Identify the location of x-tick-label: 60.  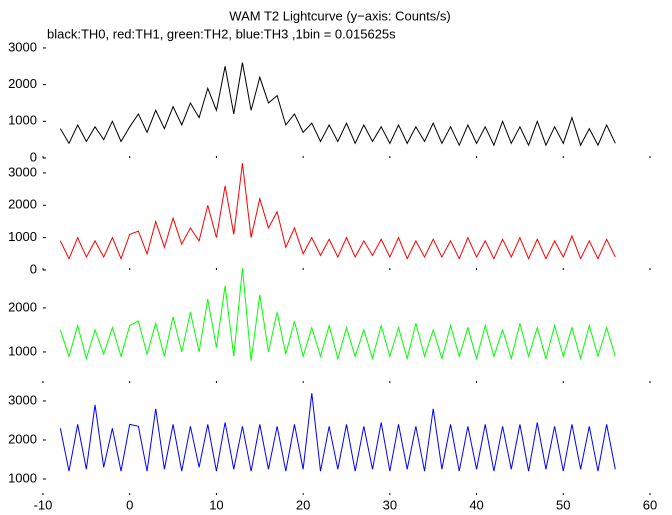
(650, 504).